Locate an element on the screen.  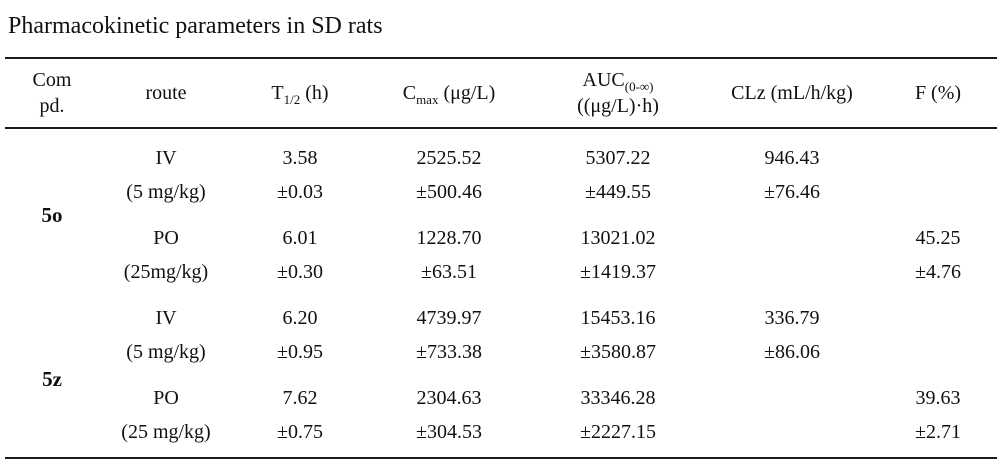
cell-cmax: 4739.97 is located at coordinates (449, 318).